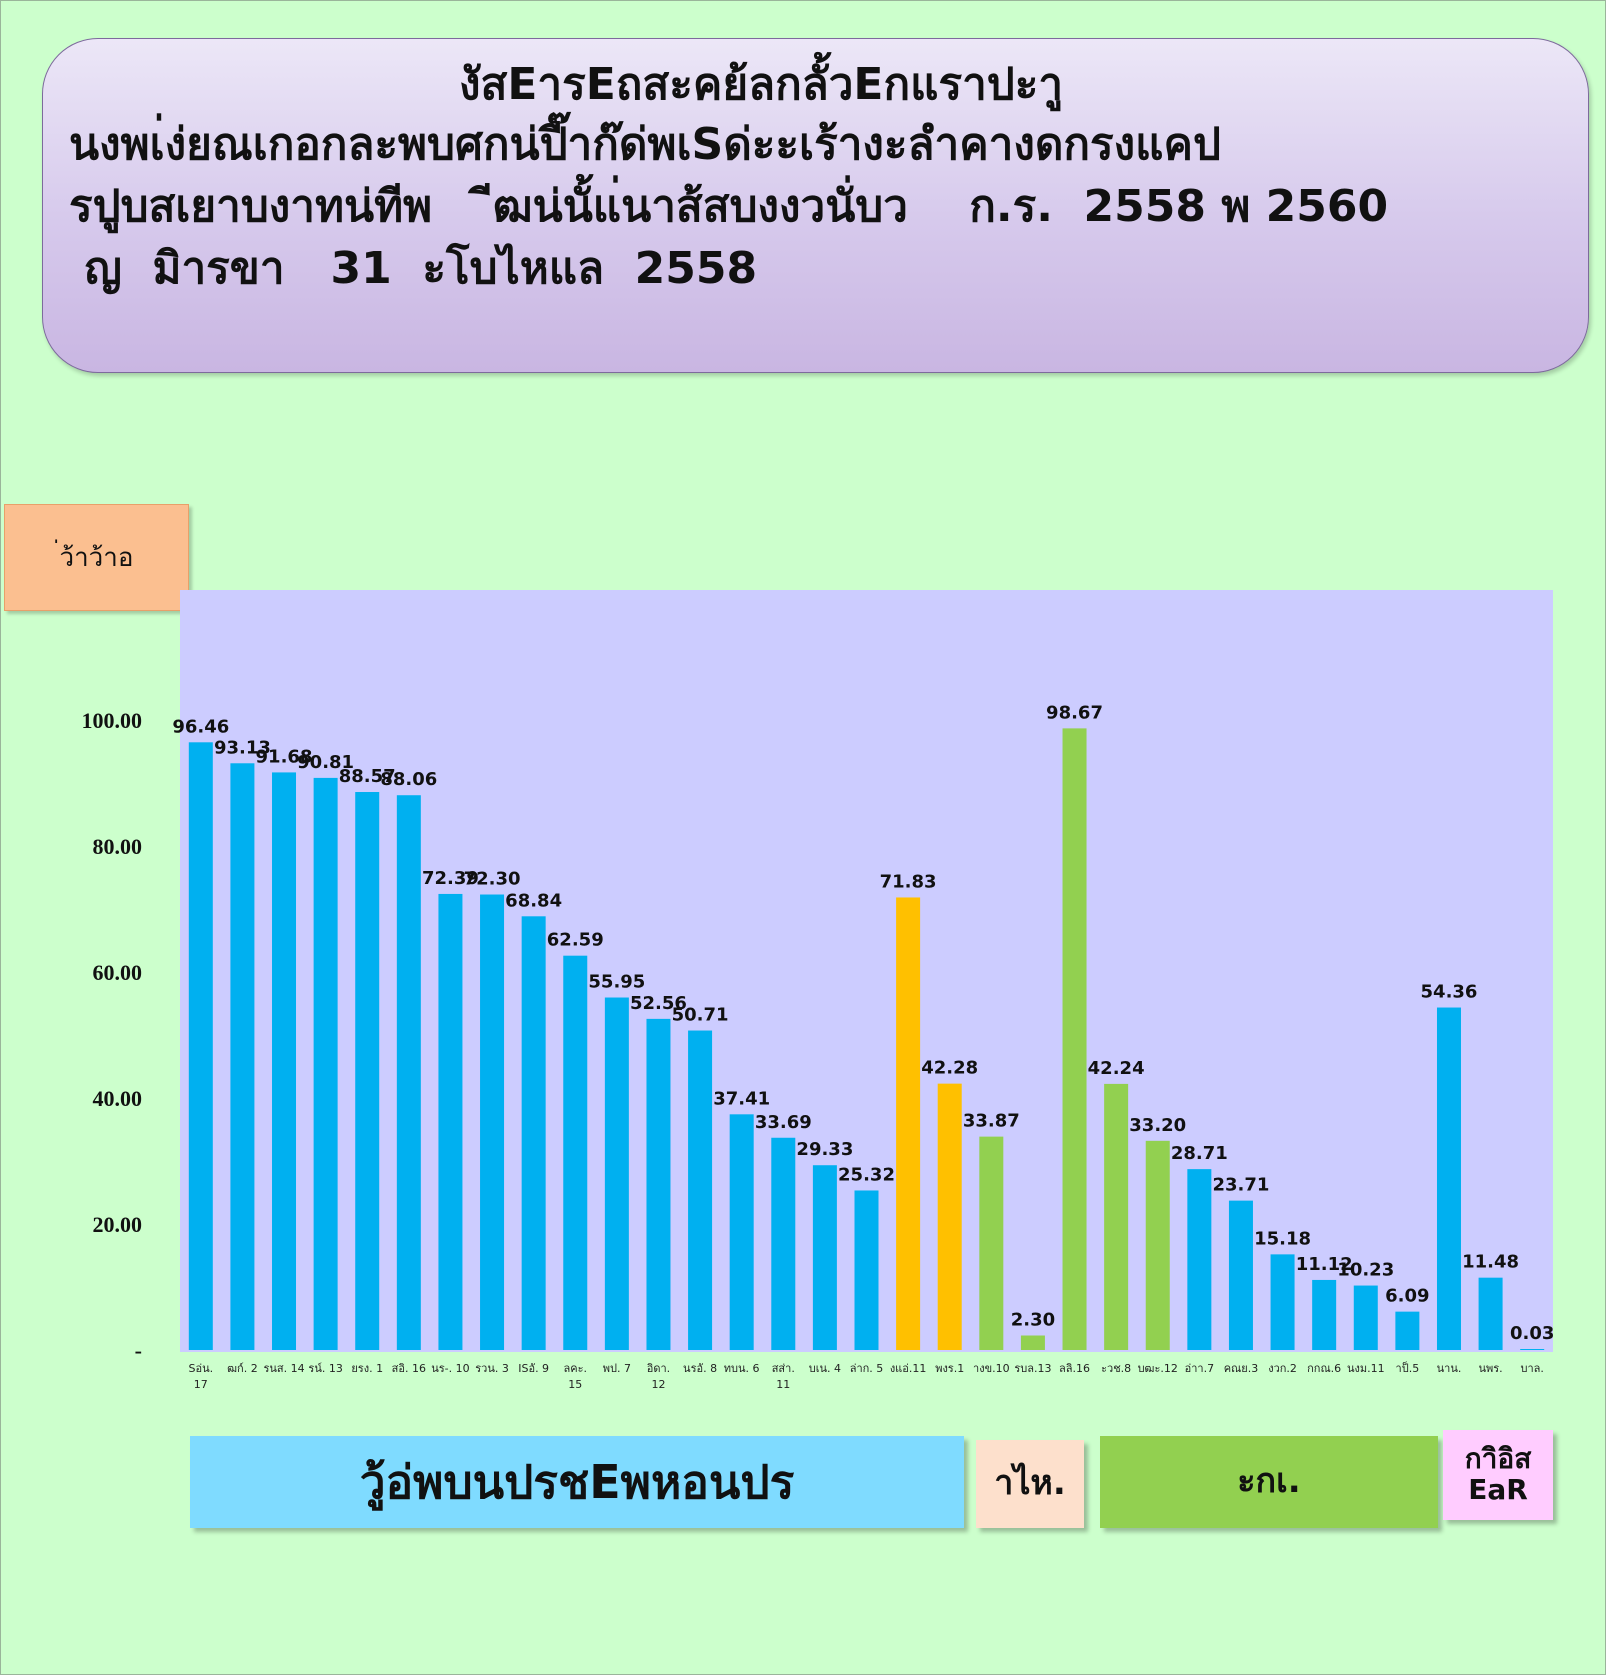 This screenshot has width=1606, height=1675. I want to click on bar-value-label: 23.71, so click(1240, 1185).